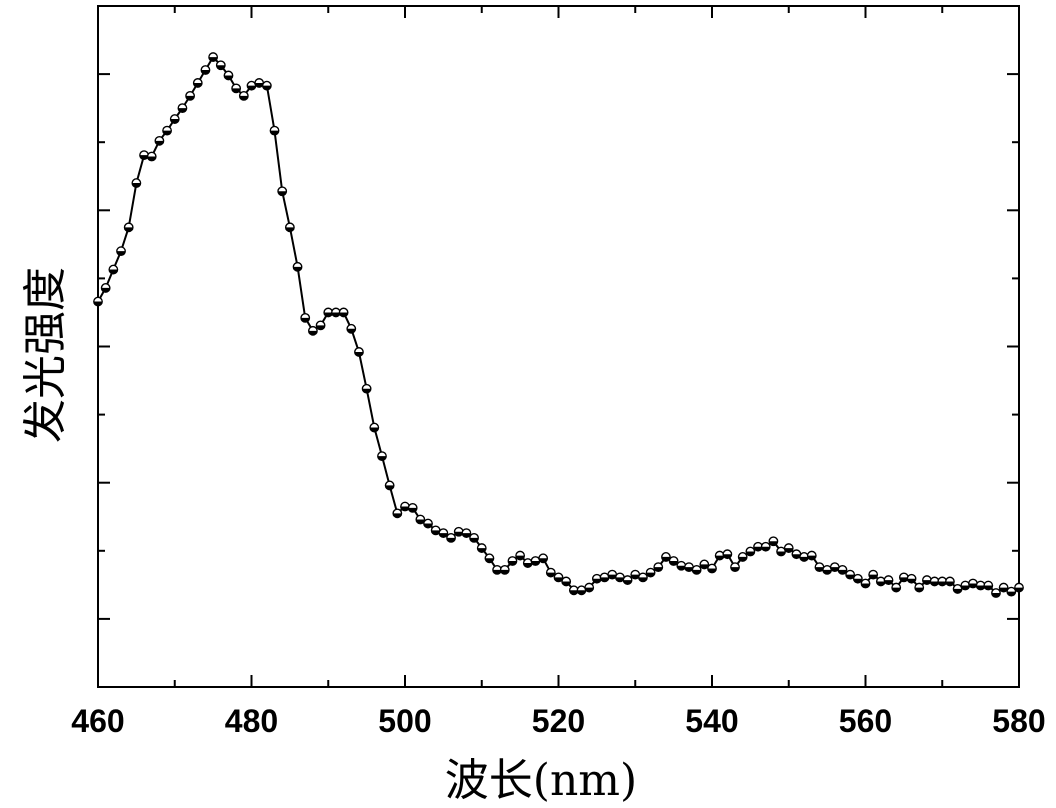 The height and width of the screenshot is (808, 1056). Describe the element at coordinates (45, 355) in the screenshot. I see `y-axis-title: 发光强度` at that location.